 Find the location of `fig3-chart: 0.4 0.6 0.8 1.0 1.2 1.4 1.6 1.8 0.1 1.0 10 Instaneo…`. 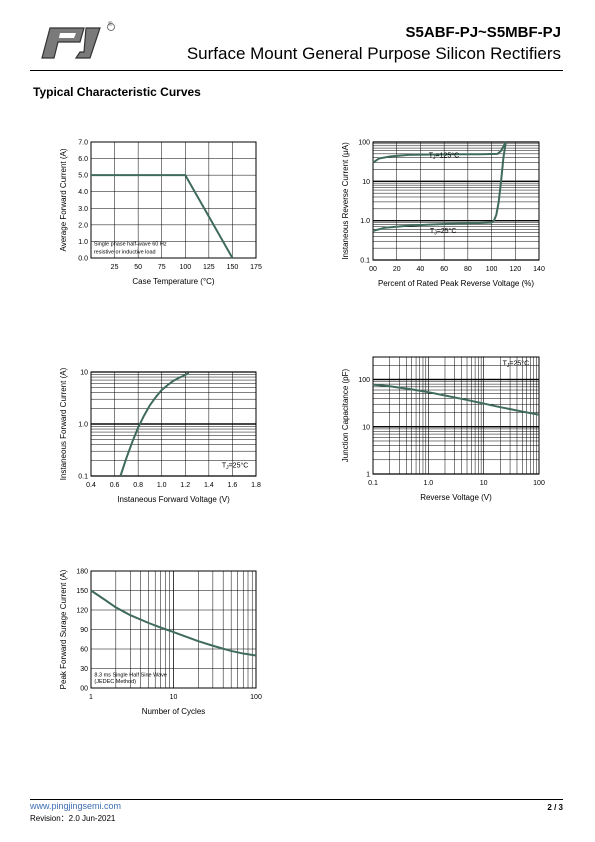

fig3-chart: 0.4 0.6 0.8 1.0 1.2 1.4 1.6 1.8 0.1 1.0 10 Instaneo… is located at coordinates (160, 435).